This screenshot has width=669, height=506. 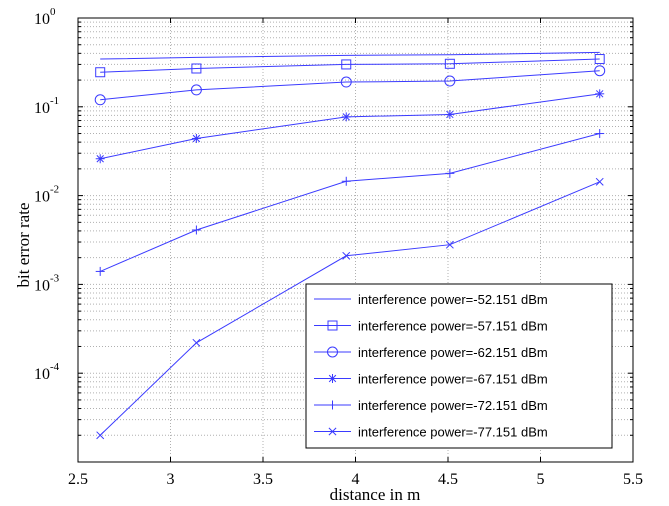 I want to click on x-tick-label: 3.5, so click(x=263, y=479).